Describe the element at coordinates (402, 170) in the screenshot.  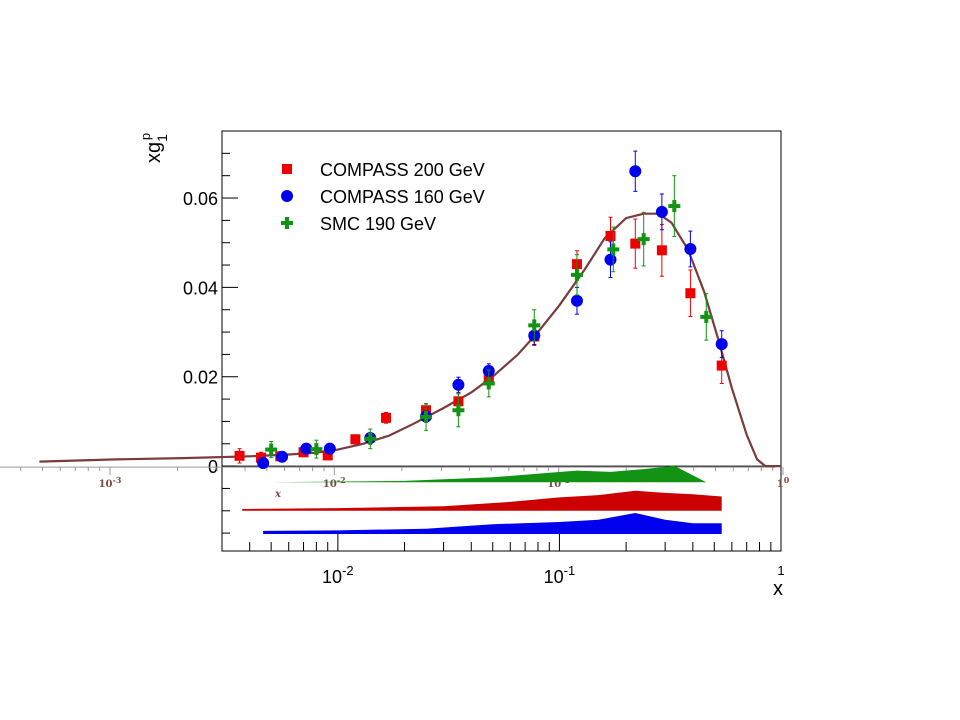
I see `legend-label: COMPASS 200 GeV` at that location.